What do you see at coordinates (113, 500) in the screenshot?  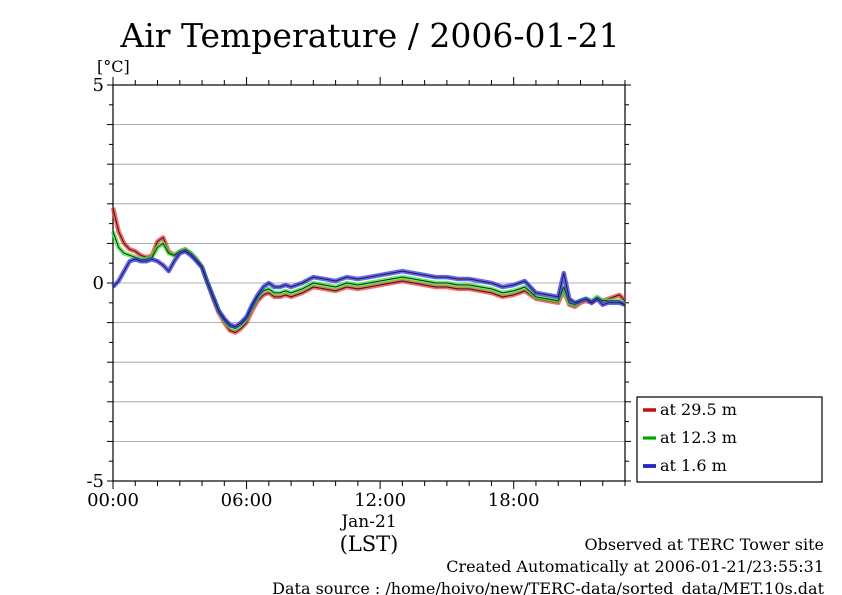 I see `x-tick-label: 00:00` at bounding box center [113, 500].